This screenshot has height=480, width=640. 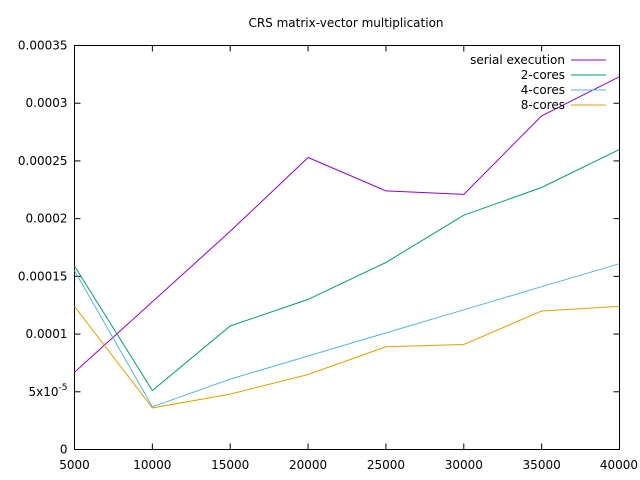 I want to click on legend-label: 4-cores, so click(x=543, y=90).